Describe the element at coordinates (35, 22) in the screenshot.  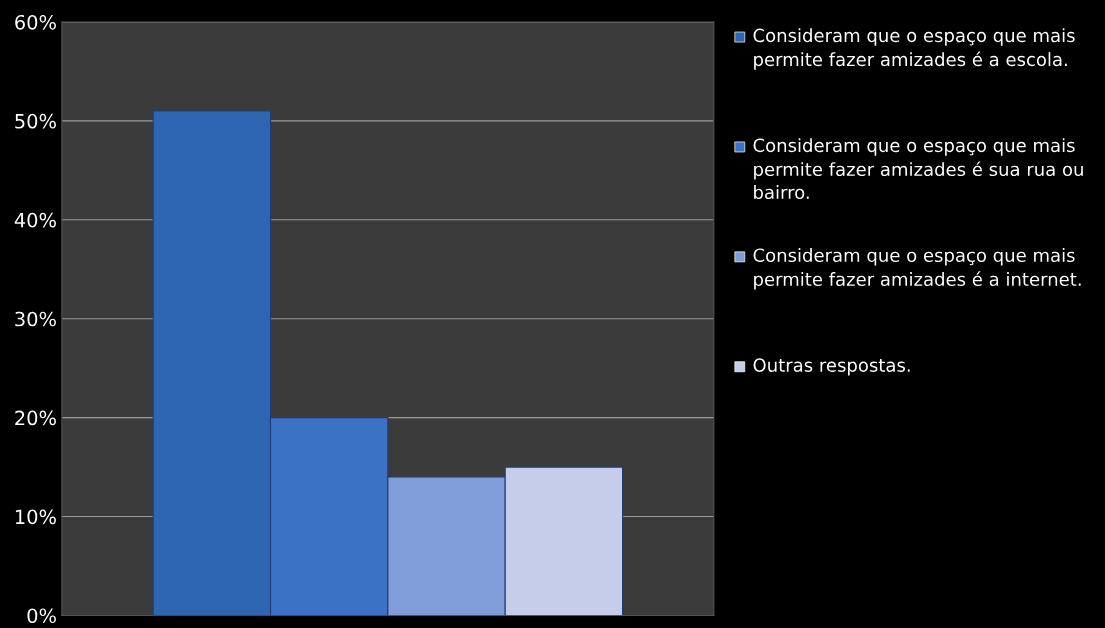
I see `y-tick-label: 60%` at that location.